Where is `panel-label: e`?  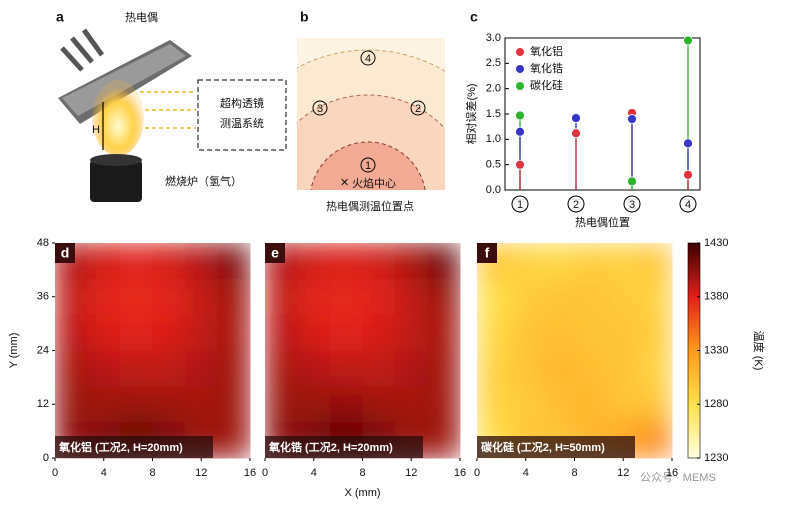
panel-label: e is located at coordinates (275, 253).